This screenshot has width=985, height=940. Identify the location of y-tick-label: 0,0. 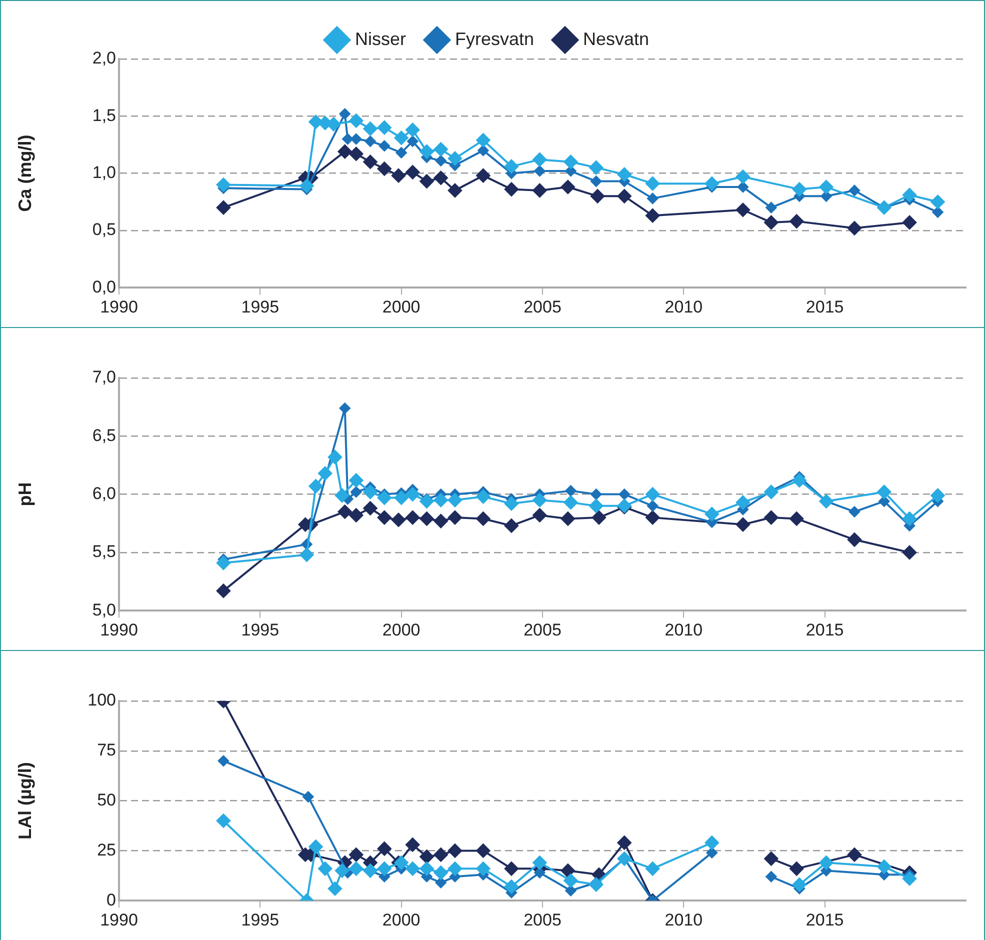
(104, 286).